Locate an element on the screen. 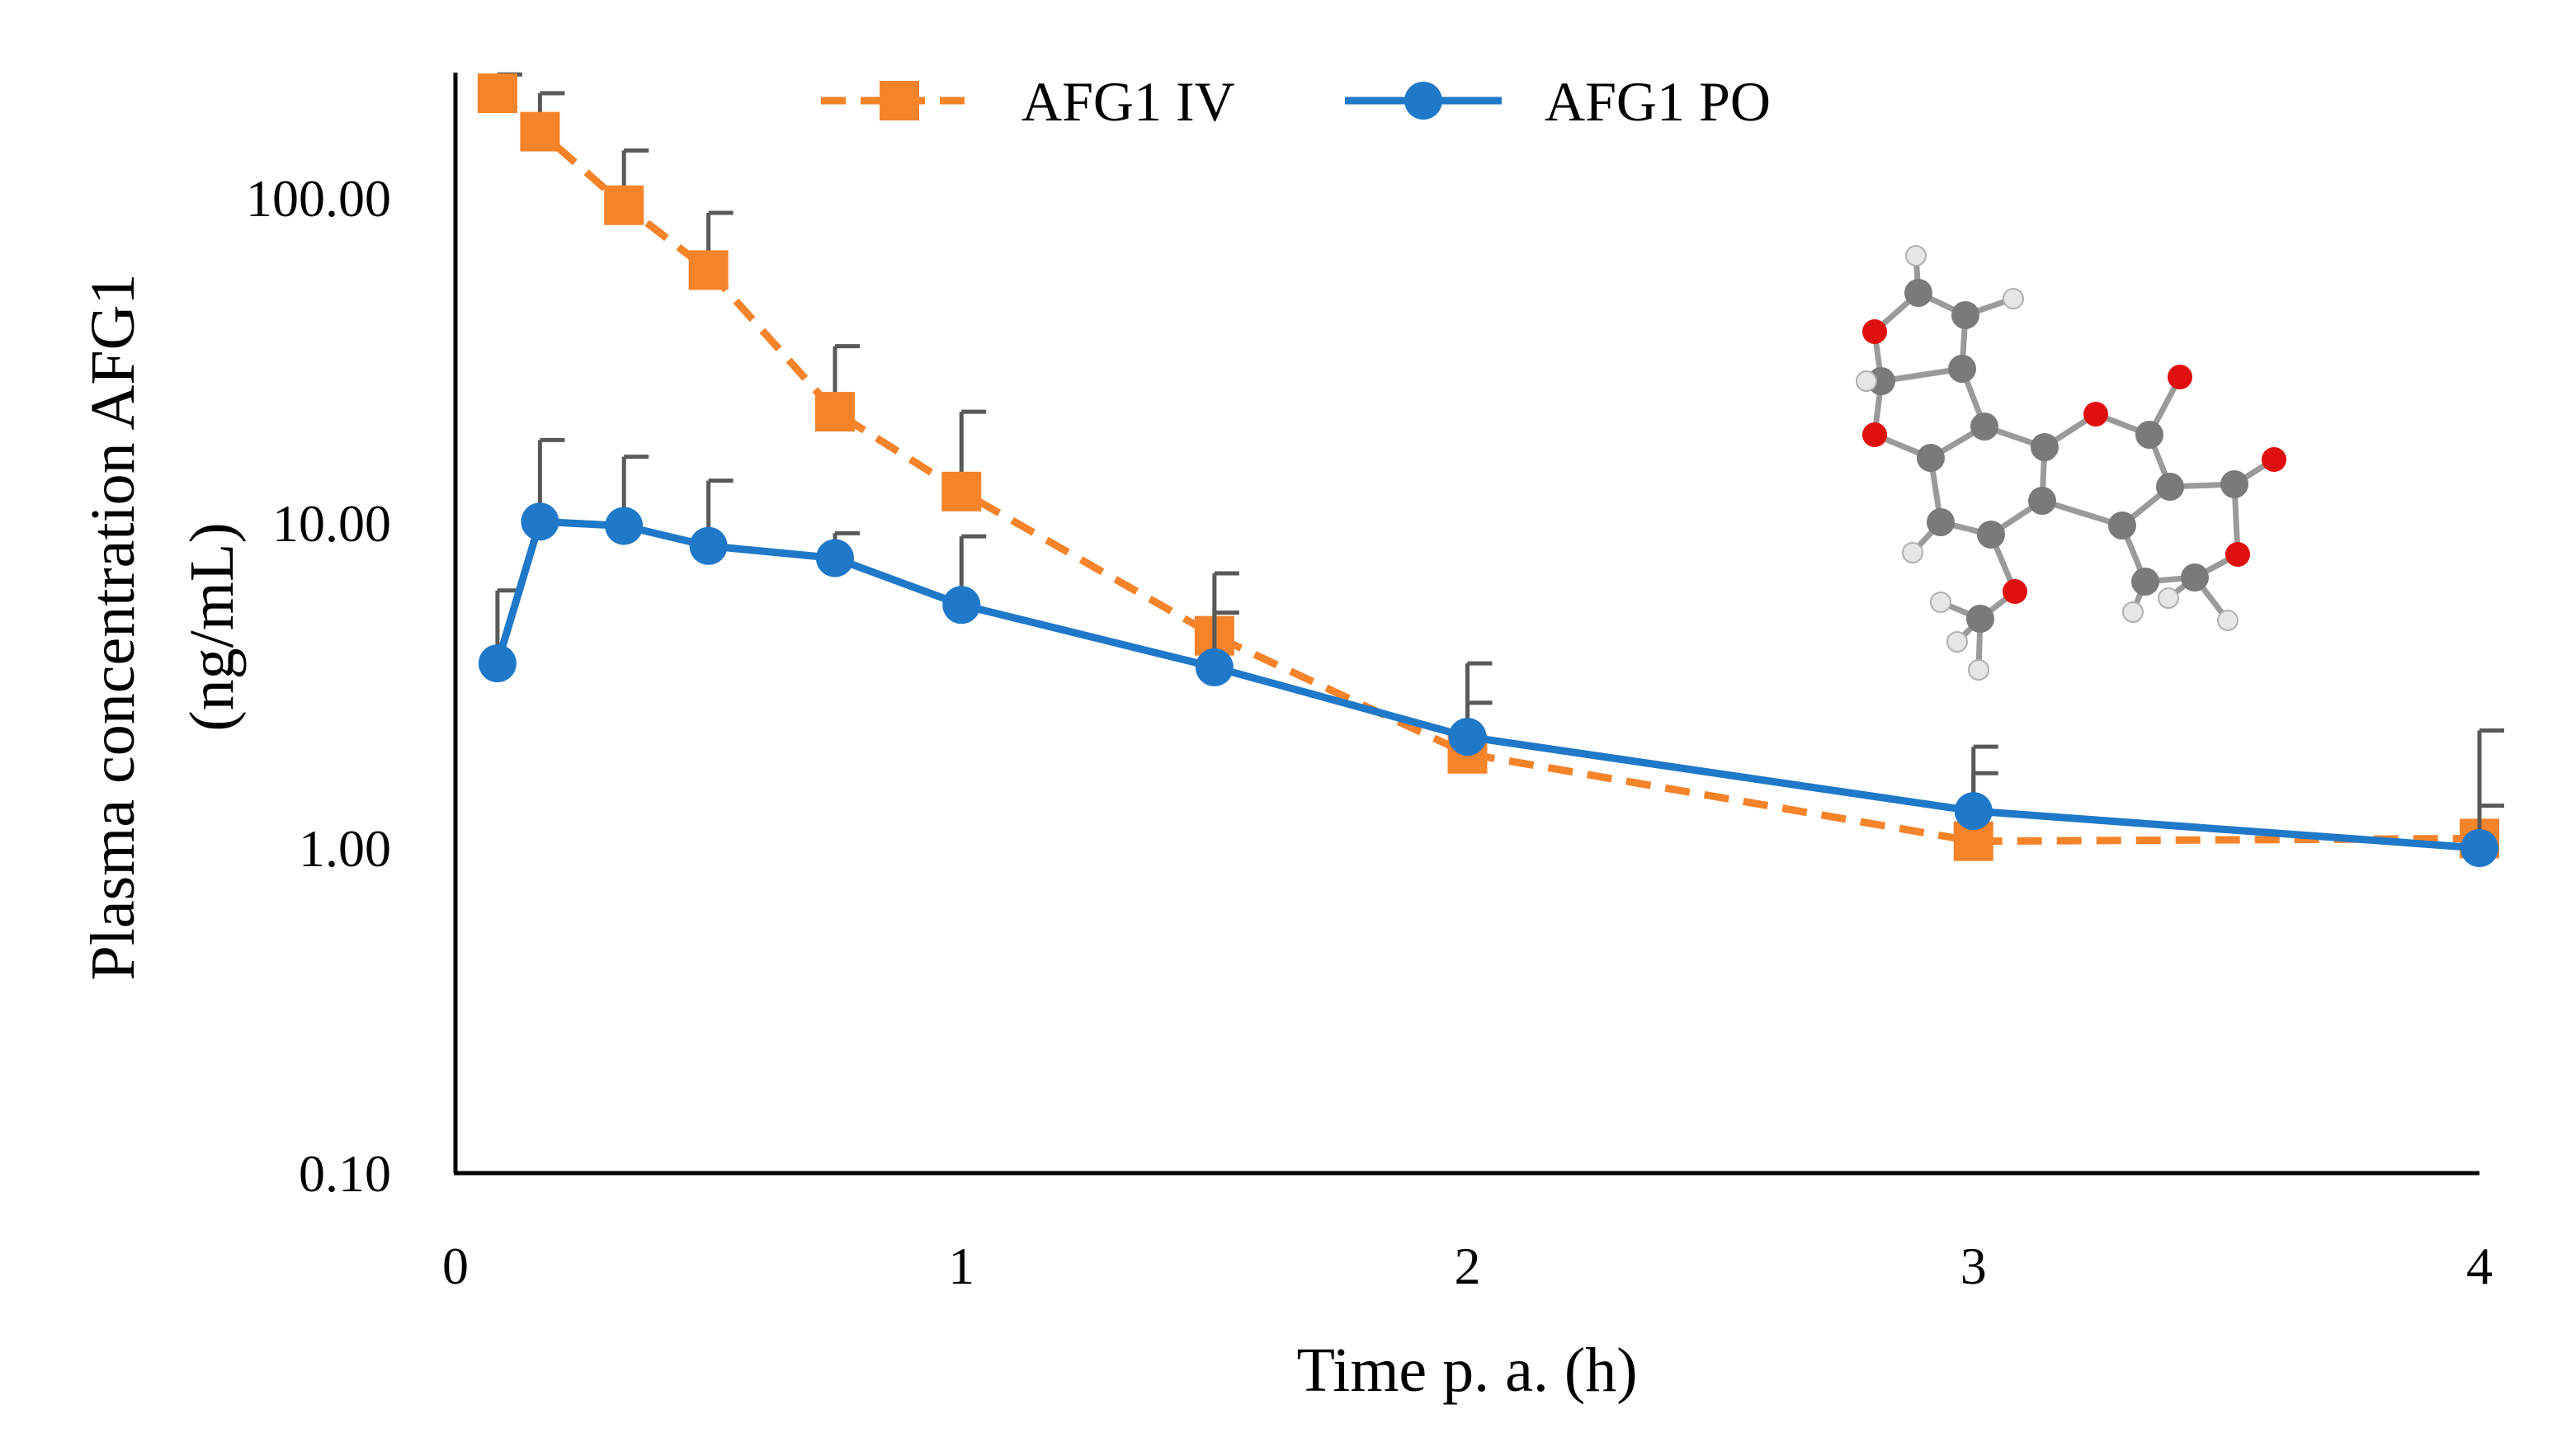  y-axis-title-line-1: Plasma concentration AFG1 is located at coordinates (113, 627).